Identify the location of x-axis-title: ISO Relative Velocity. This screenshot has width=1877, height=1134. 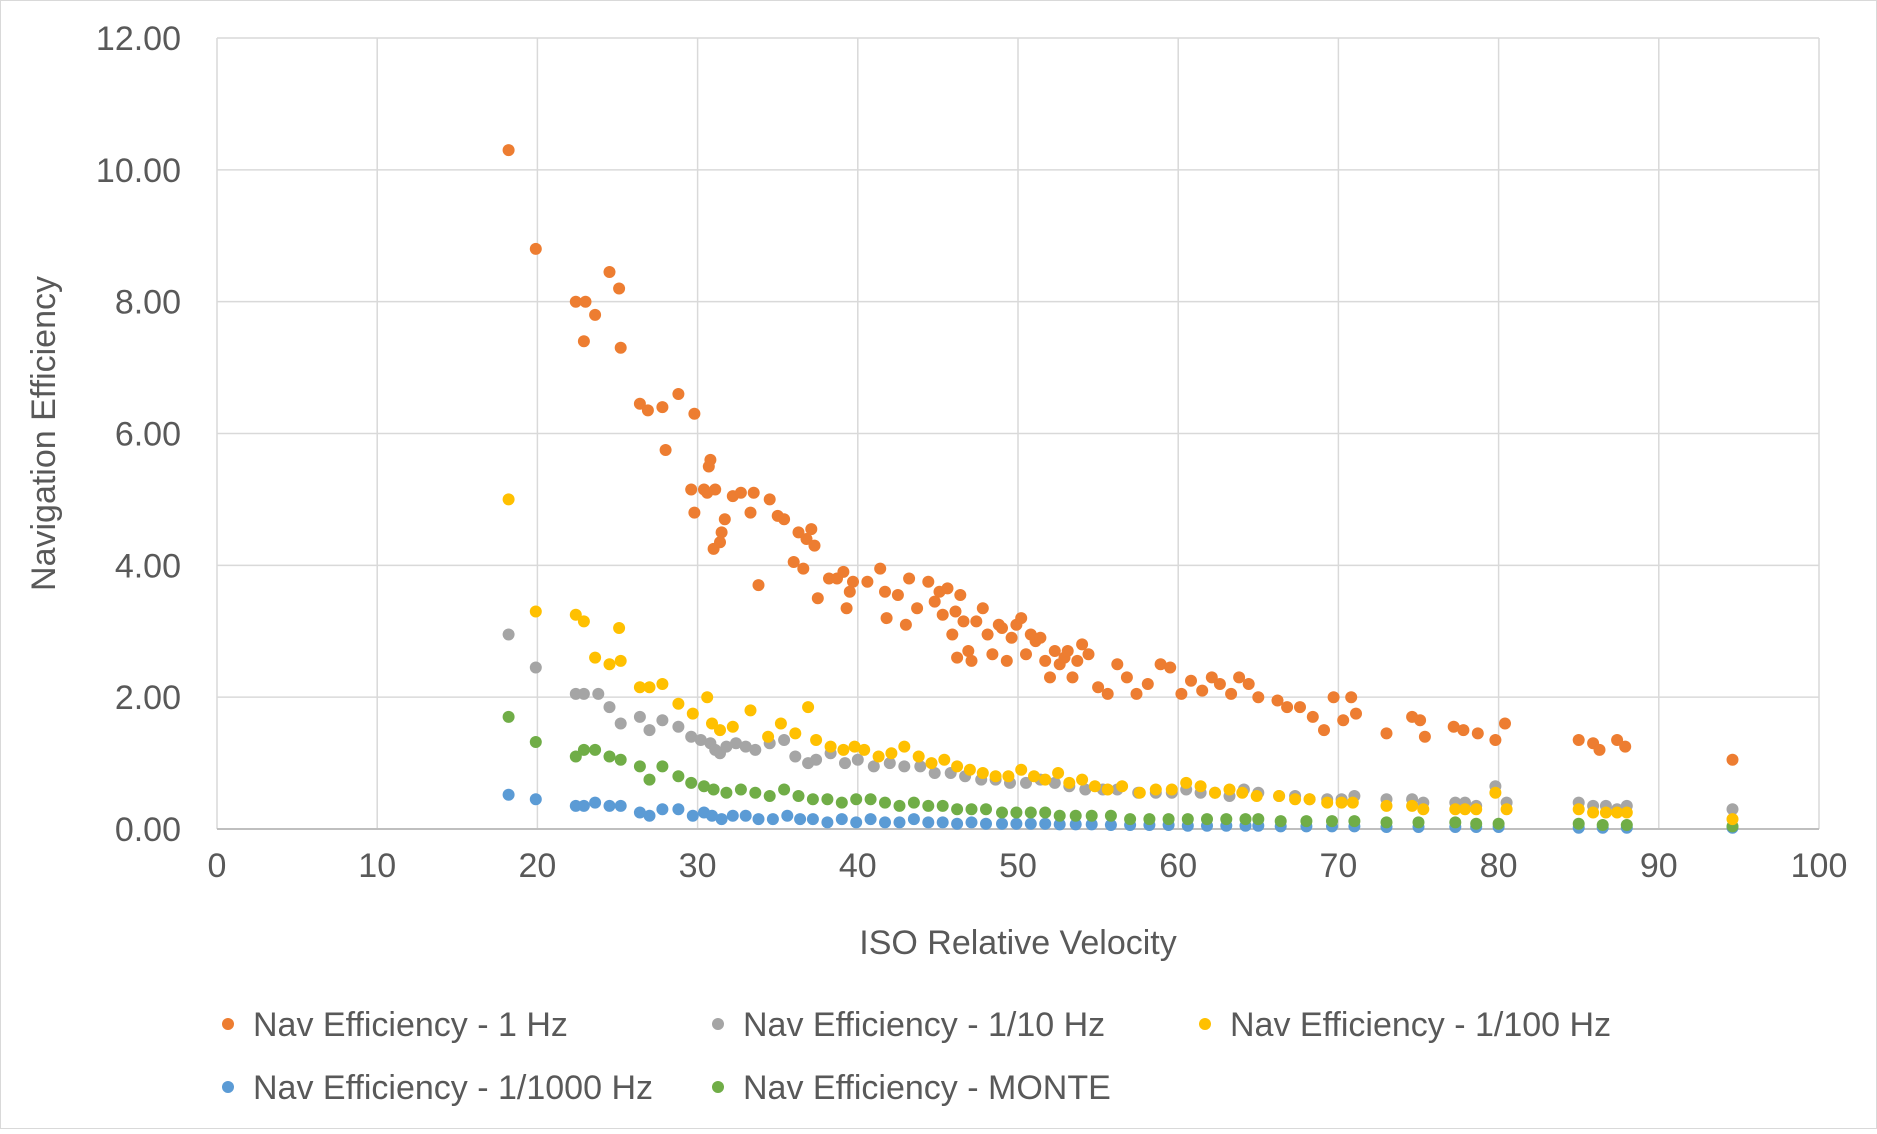
(1017, 943).